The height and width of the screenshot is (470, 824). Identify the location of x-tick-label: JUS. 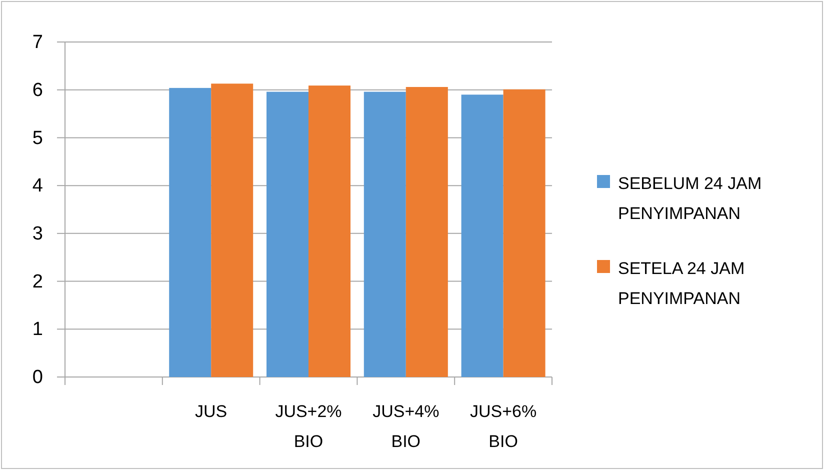
(211, 411).